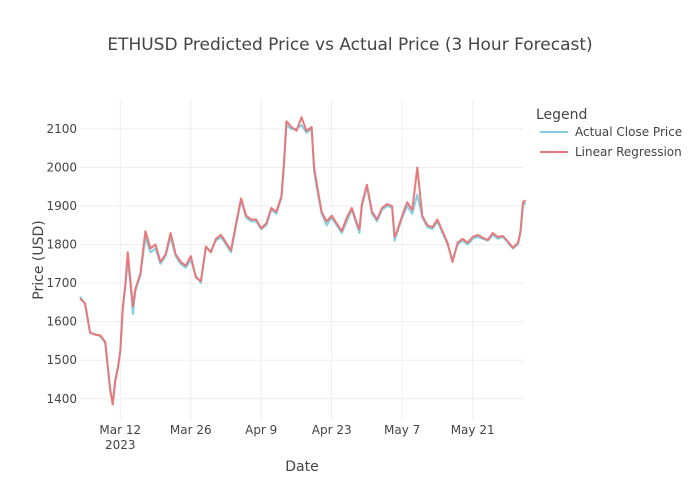 The image size is (700, 500). What do you see at coordinates (61, 206) in the screenshot?
I see `y-tick-label: 1900` at bounding box center [61, 206].